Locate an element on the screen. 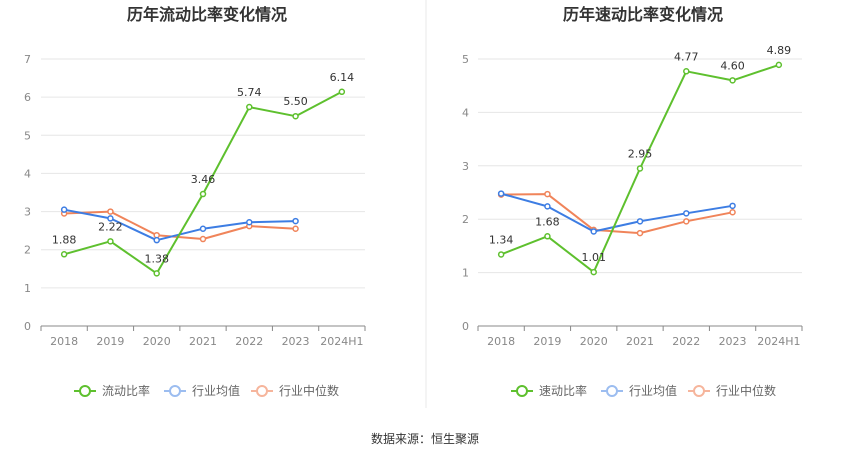 The height and width of the screenshot is (459, 850). legend-label: 速动比率 is located at coordinates (563, 390).